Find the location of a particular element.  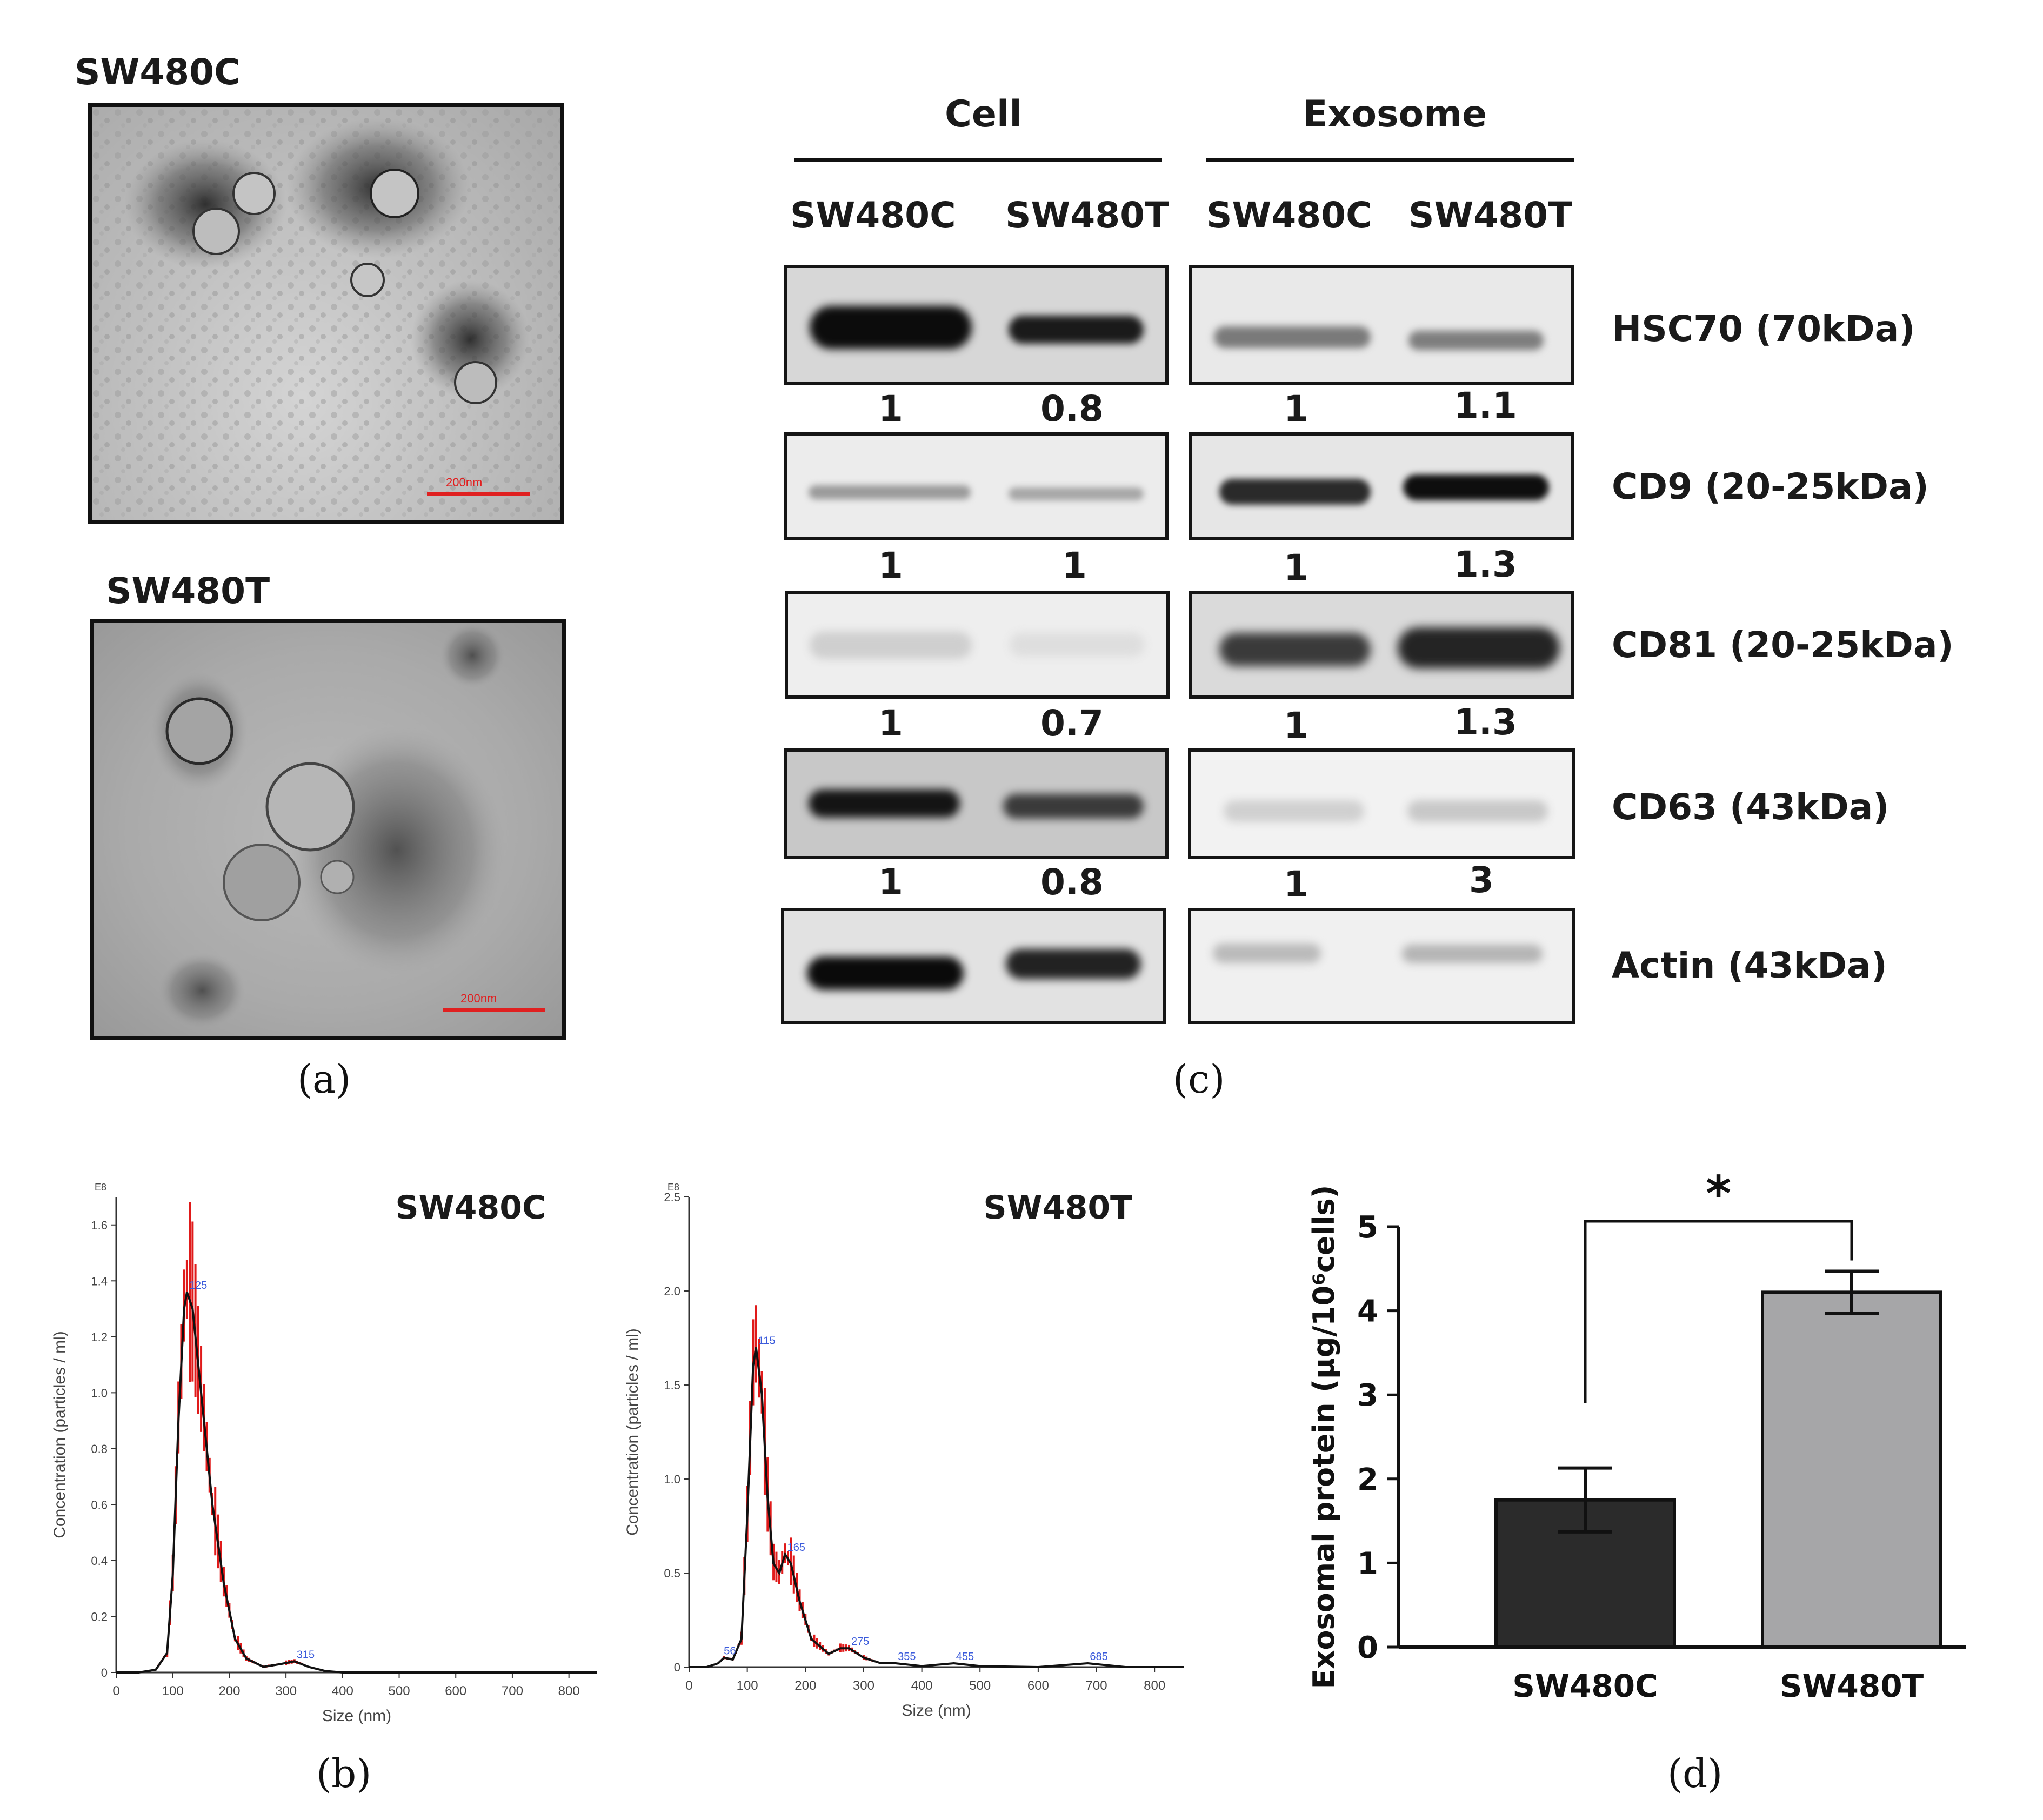

tem-image-sw480c: 200nm is located at coordinates (326, 313).